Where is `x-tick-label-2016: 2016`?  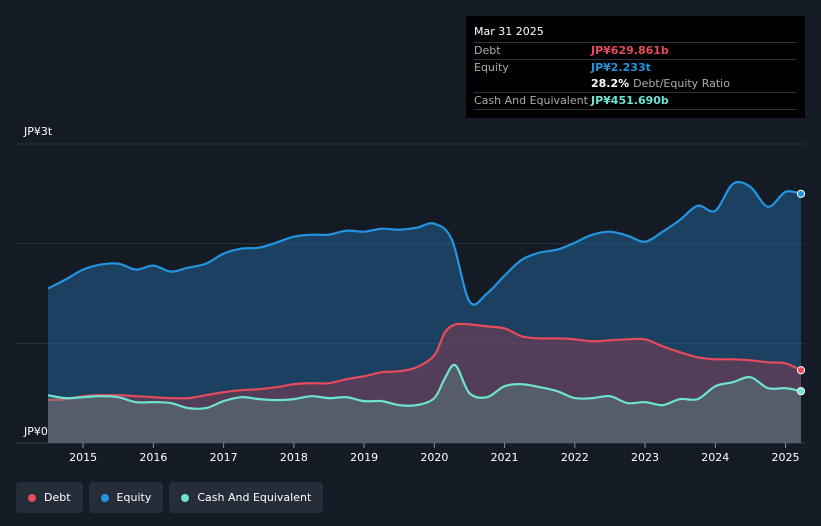 x-tick-label-2016: 2016 is located at coordinates (153, 457).